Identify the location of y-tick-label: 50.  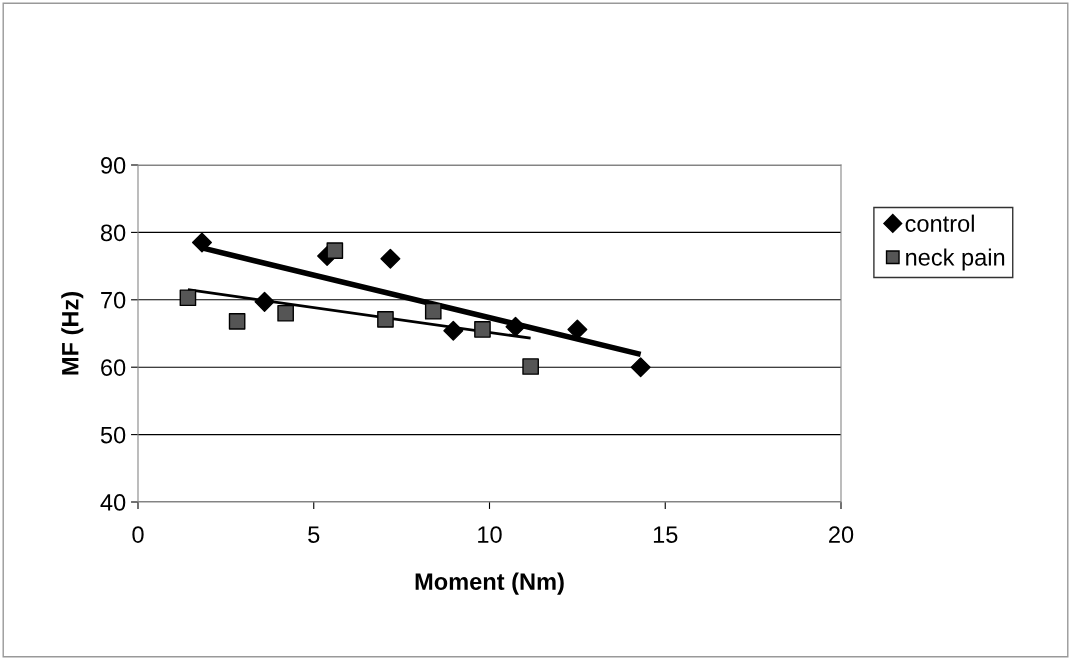
(113, 435).